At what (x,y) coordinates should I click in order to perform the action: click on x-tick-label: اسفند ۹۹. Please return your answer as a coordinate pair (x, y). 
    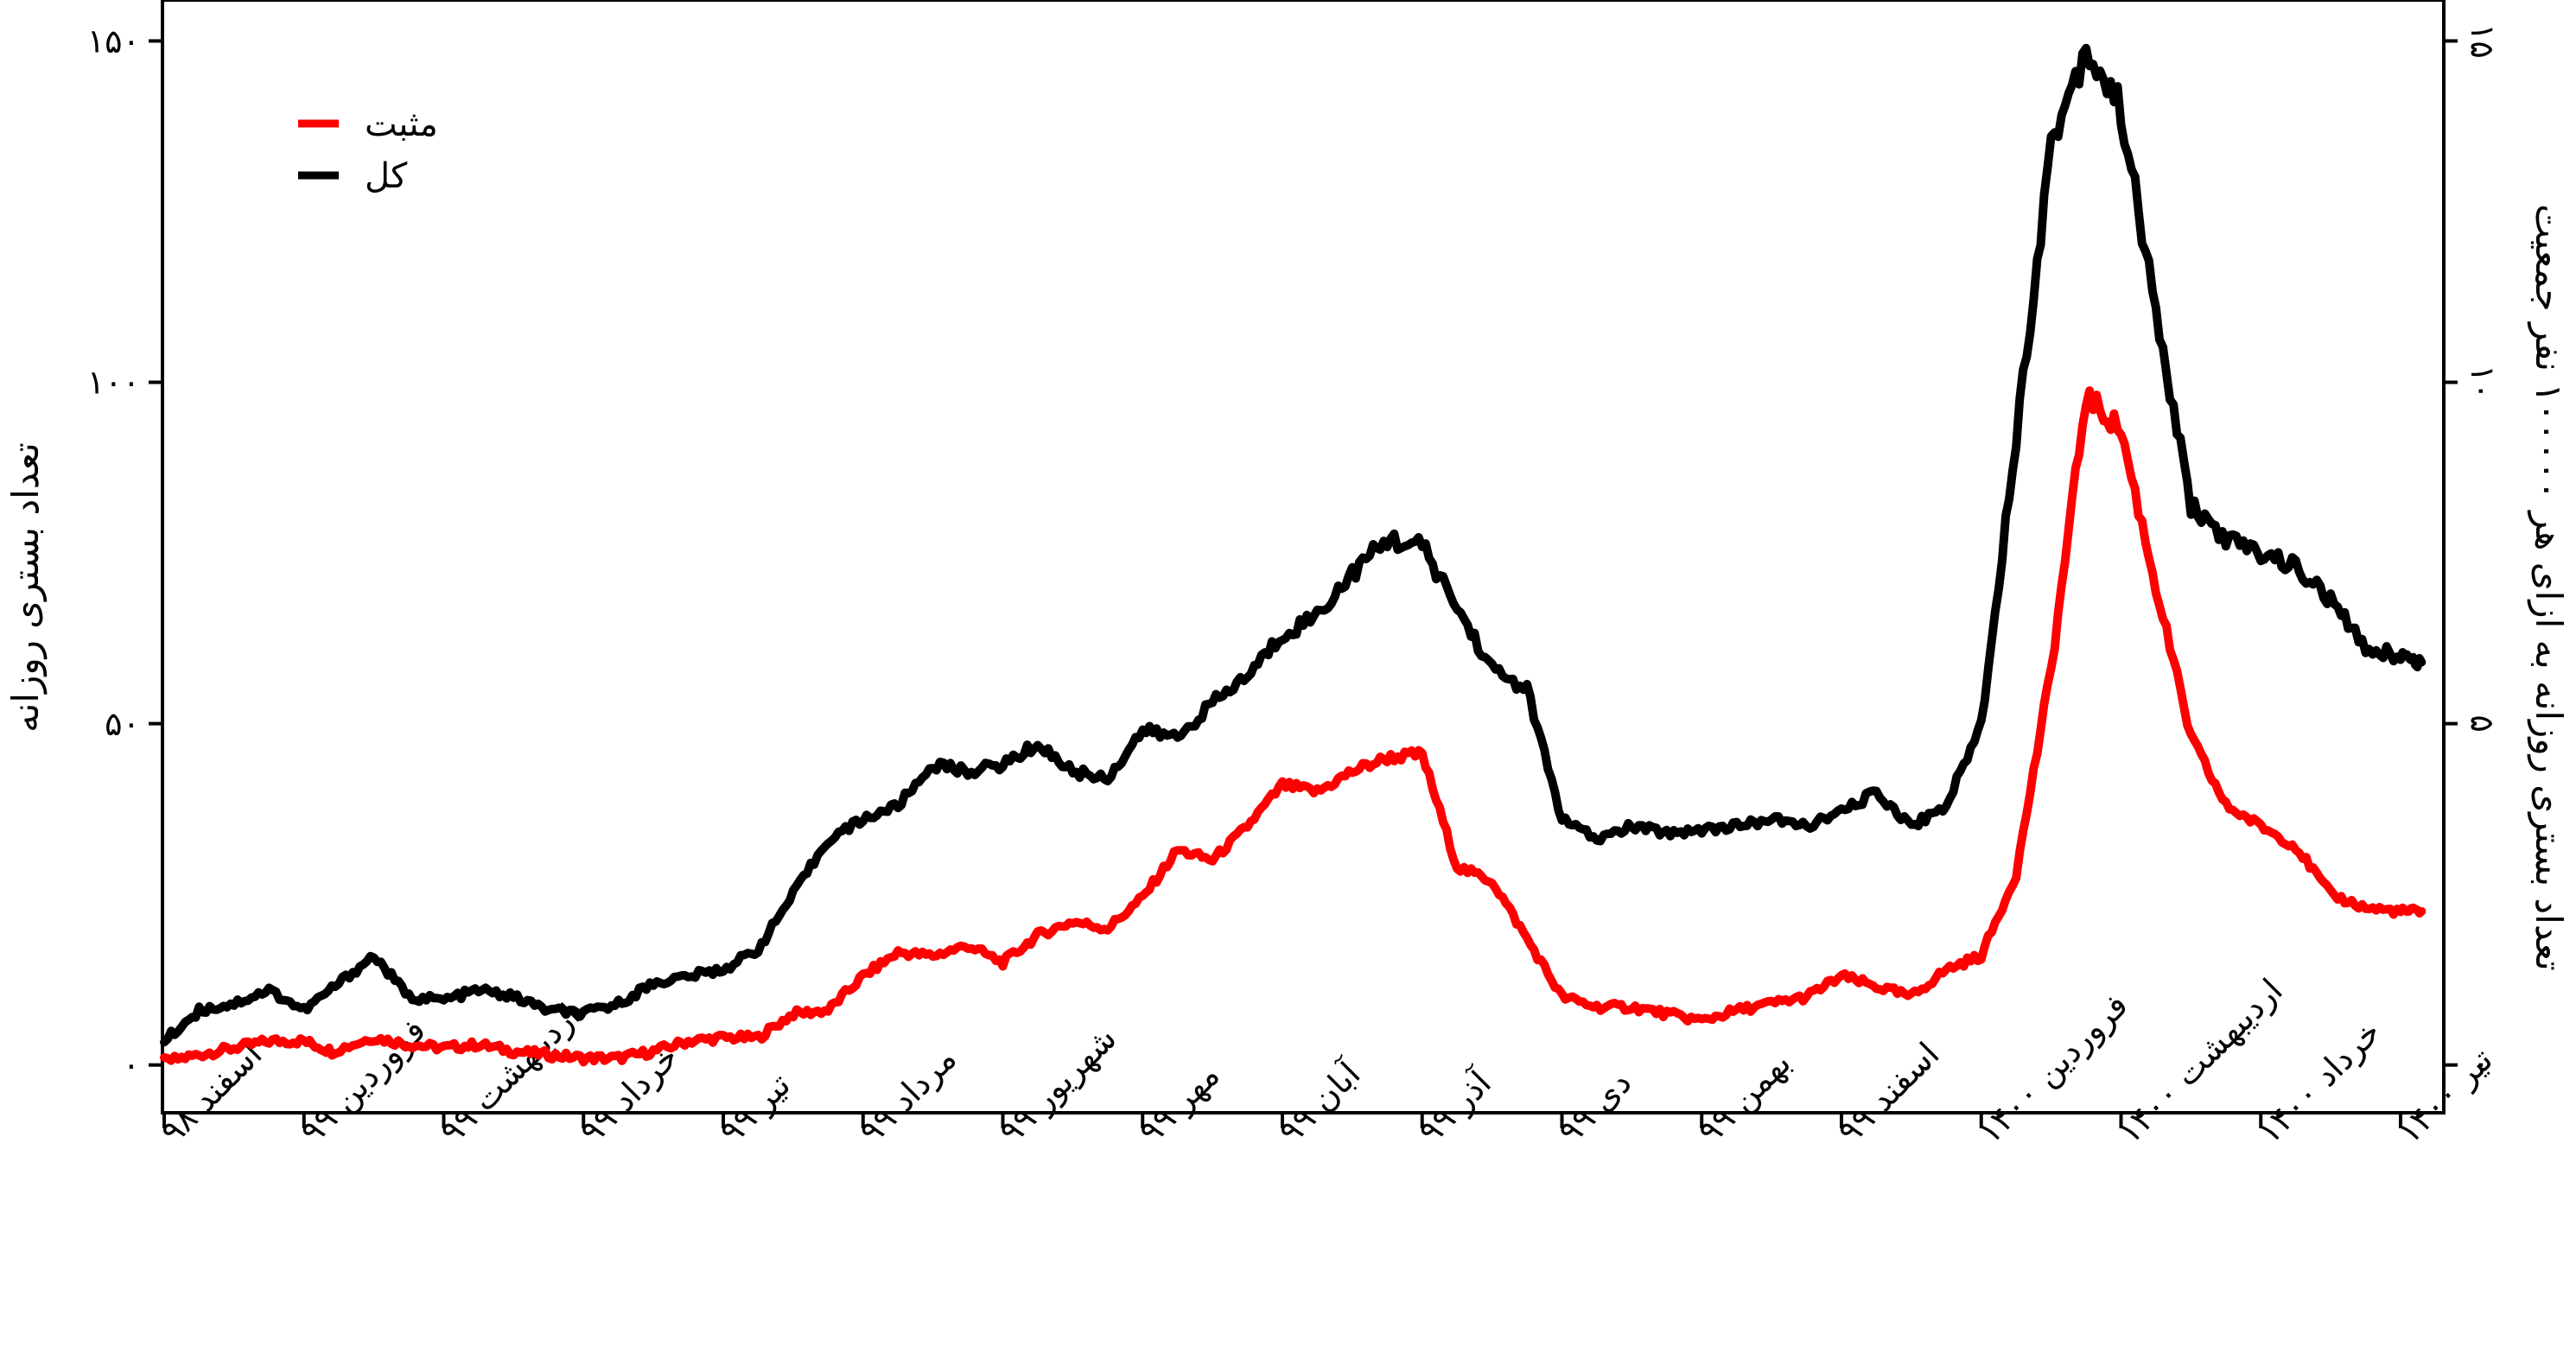
    Looking at the image, I should click on (1888, 1093).